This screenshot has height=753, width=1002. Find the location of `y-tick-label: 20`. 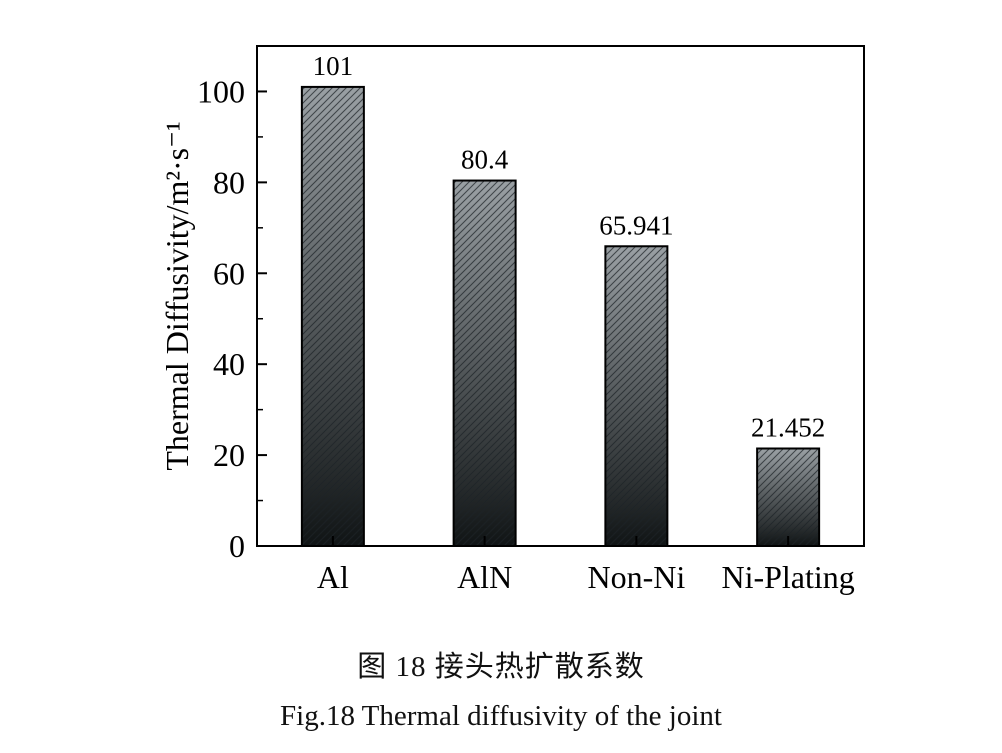

y-tick-label: 20 is located at coordinates (229, 455).